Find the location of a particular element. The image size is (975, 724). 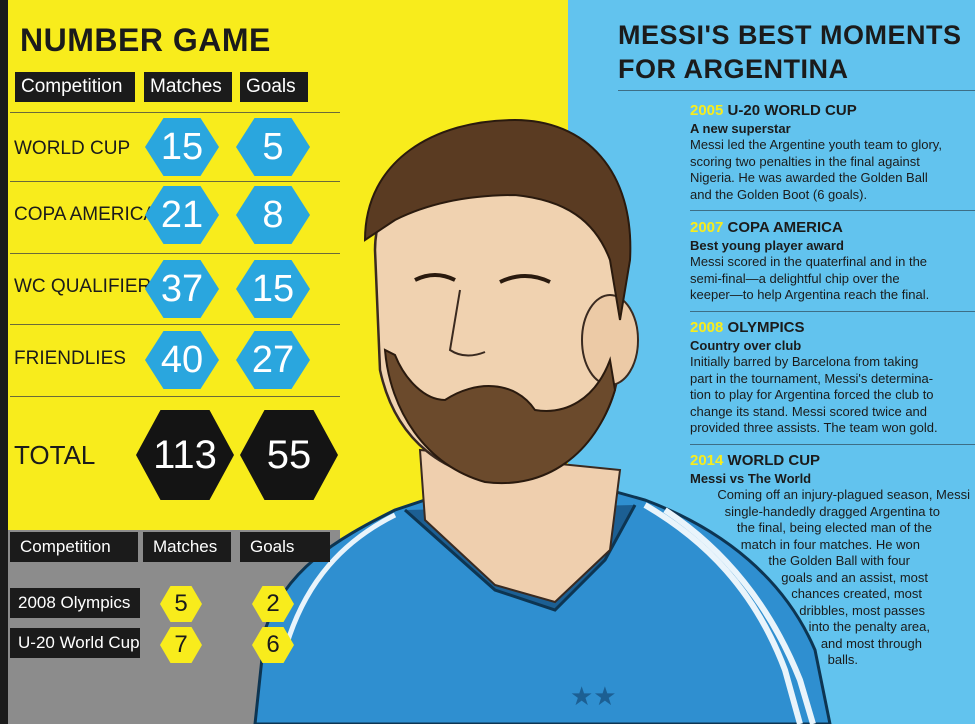

body-line: and the Golden Boot (6 goals). is located at coordinates (779, 194).